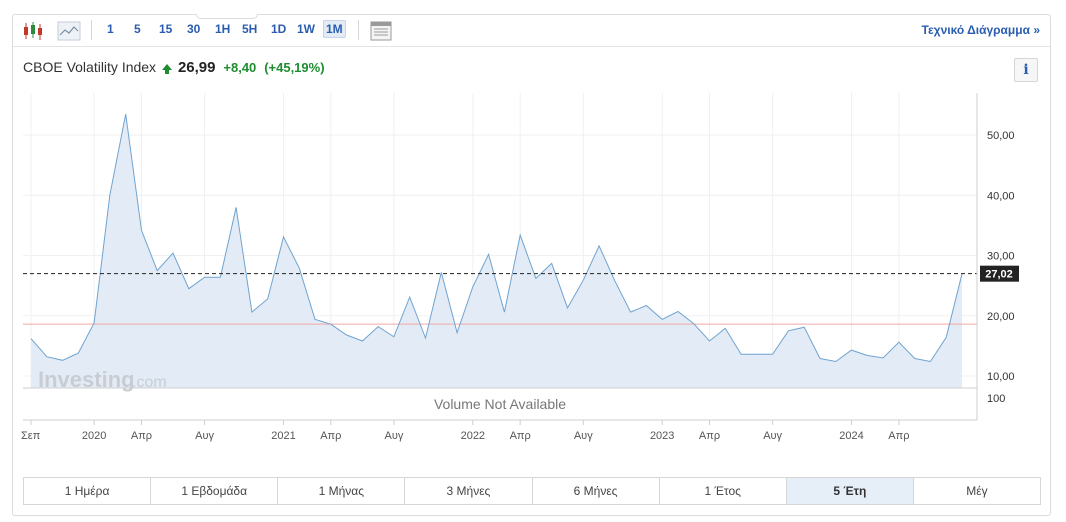  I want to click on range-button: 1 Ημέρα, so click(88, 491).